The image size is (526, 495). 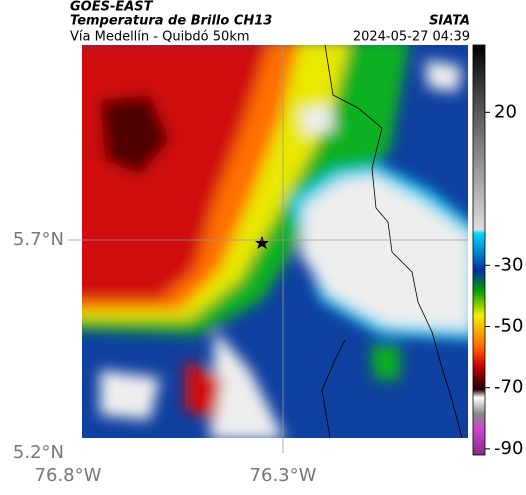 I want to click on title: GOES-EAST, so click(x=112, y=7).